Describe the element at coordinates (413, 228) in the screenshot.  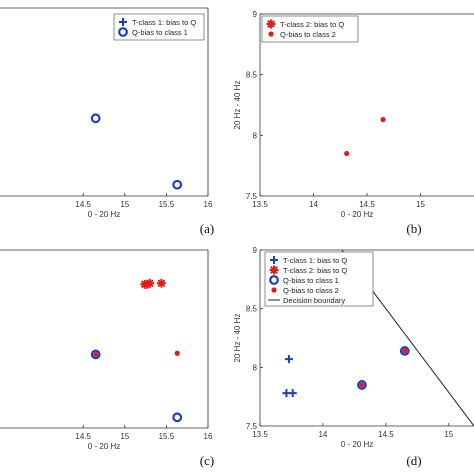
I see `panel-label: (b)` at that location.